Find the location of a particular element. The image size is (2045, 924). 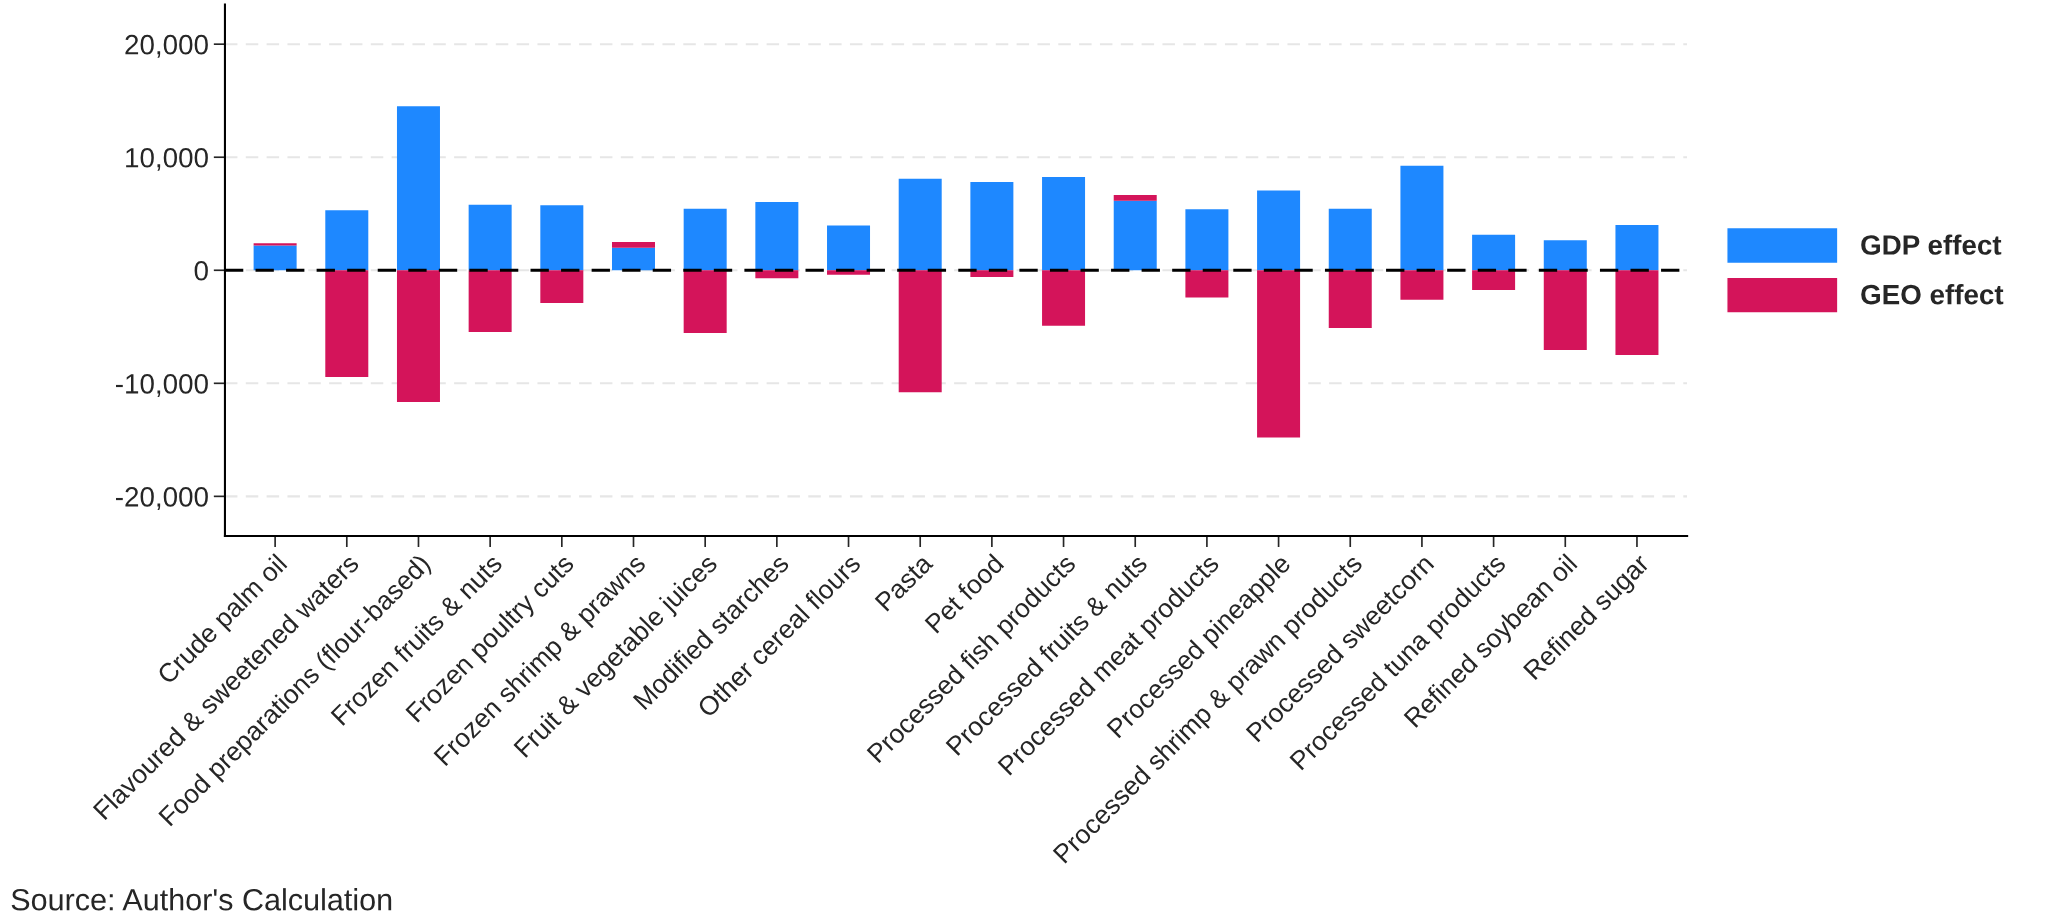

y-tick-label: 20,000 is located at coordinates (166, 46).